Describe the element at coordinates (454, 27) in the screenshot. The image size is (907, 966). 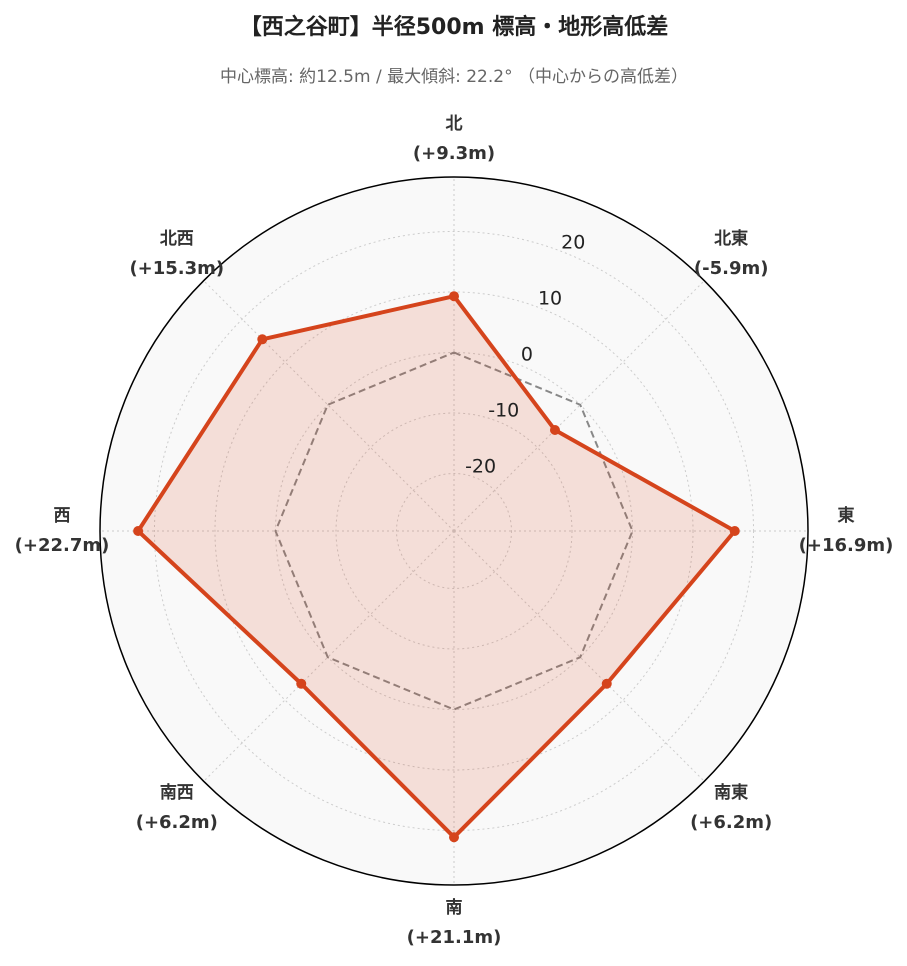
I see `chart-title: 【西之谷町】半径500m 標高・地形高低差` at that location.